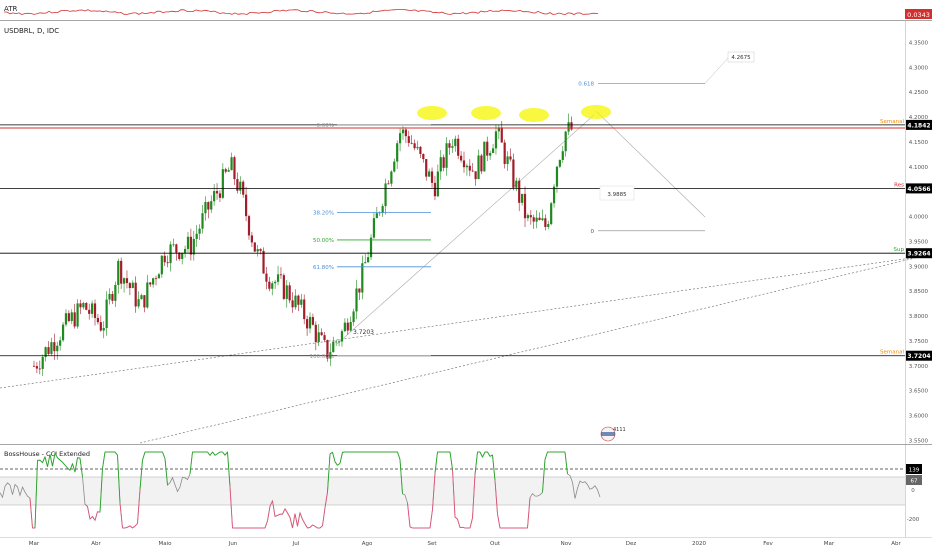  I want to click on level-tag: Semanal, so click(892, 122).